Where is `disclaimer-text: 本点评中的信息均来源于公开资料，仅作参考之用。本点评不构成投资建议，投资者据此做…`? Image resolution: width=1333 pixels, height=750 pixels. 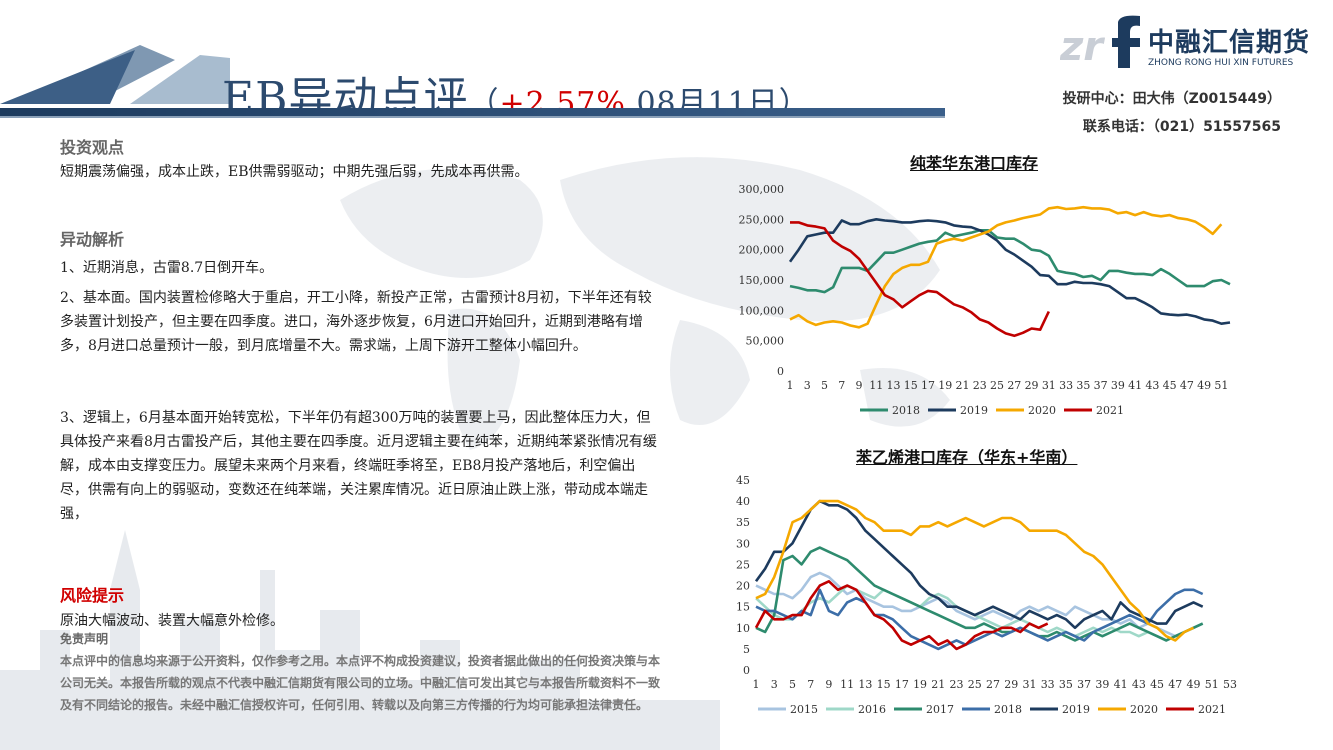
disclaimer-text: 本点评中的信息均来源于公开资料，仅作参考之用。本点评不构成投资建议，投资者据此做… is located at coordinates (360, 683).